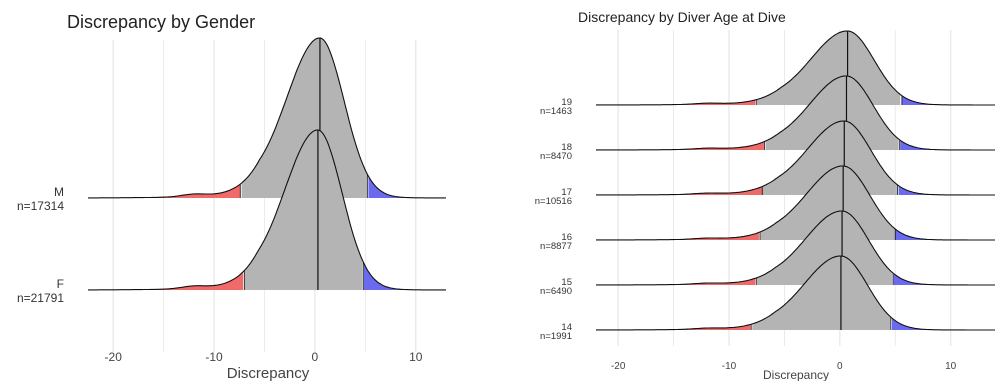 This screenshot has width=1002, height=381. What do you see at coordinates (40, 206) in the screenshot?
I see `group-n-label: n=17314` at bounding box center [40, 206].